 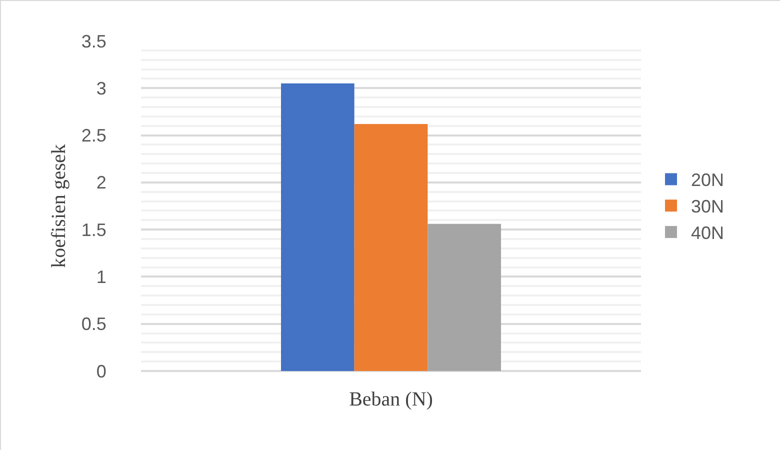 I want to click on y-tick-label: 3.5, so click(x=93, y=41).